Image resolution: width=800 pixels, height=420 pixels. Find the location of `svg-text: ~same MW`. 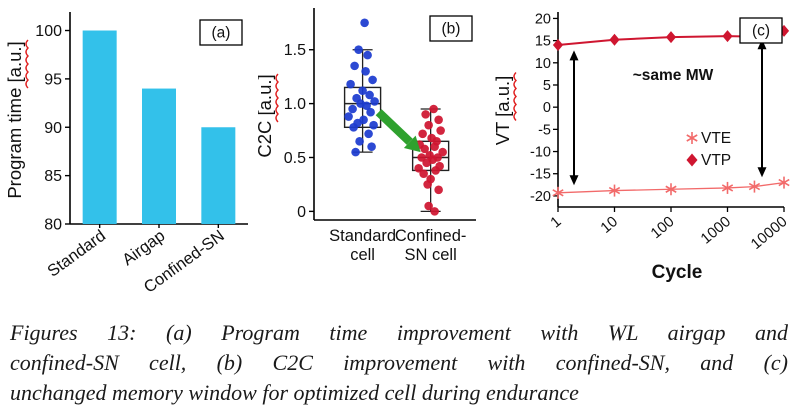

svg-text: ~same MW is located at coordinates (673, 75).